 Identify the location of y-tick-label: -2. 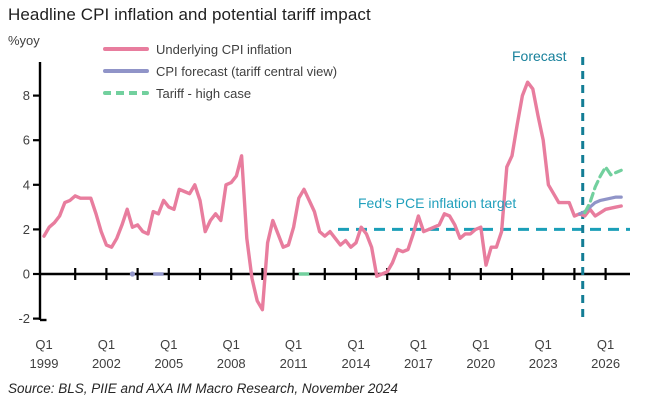
(24, 318).